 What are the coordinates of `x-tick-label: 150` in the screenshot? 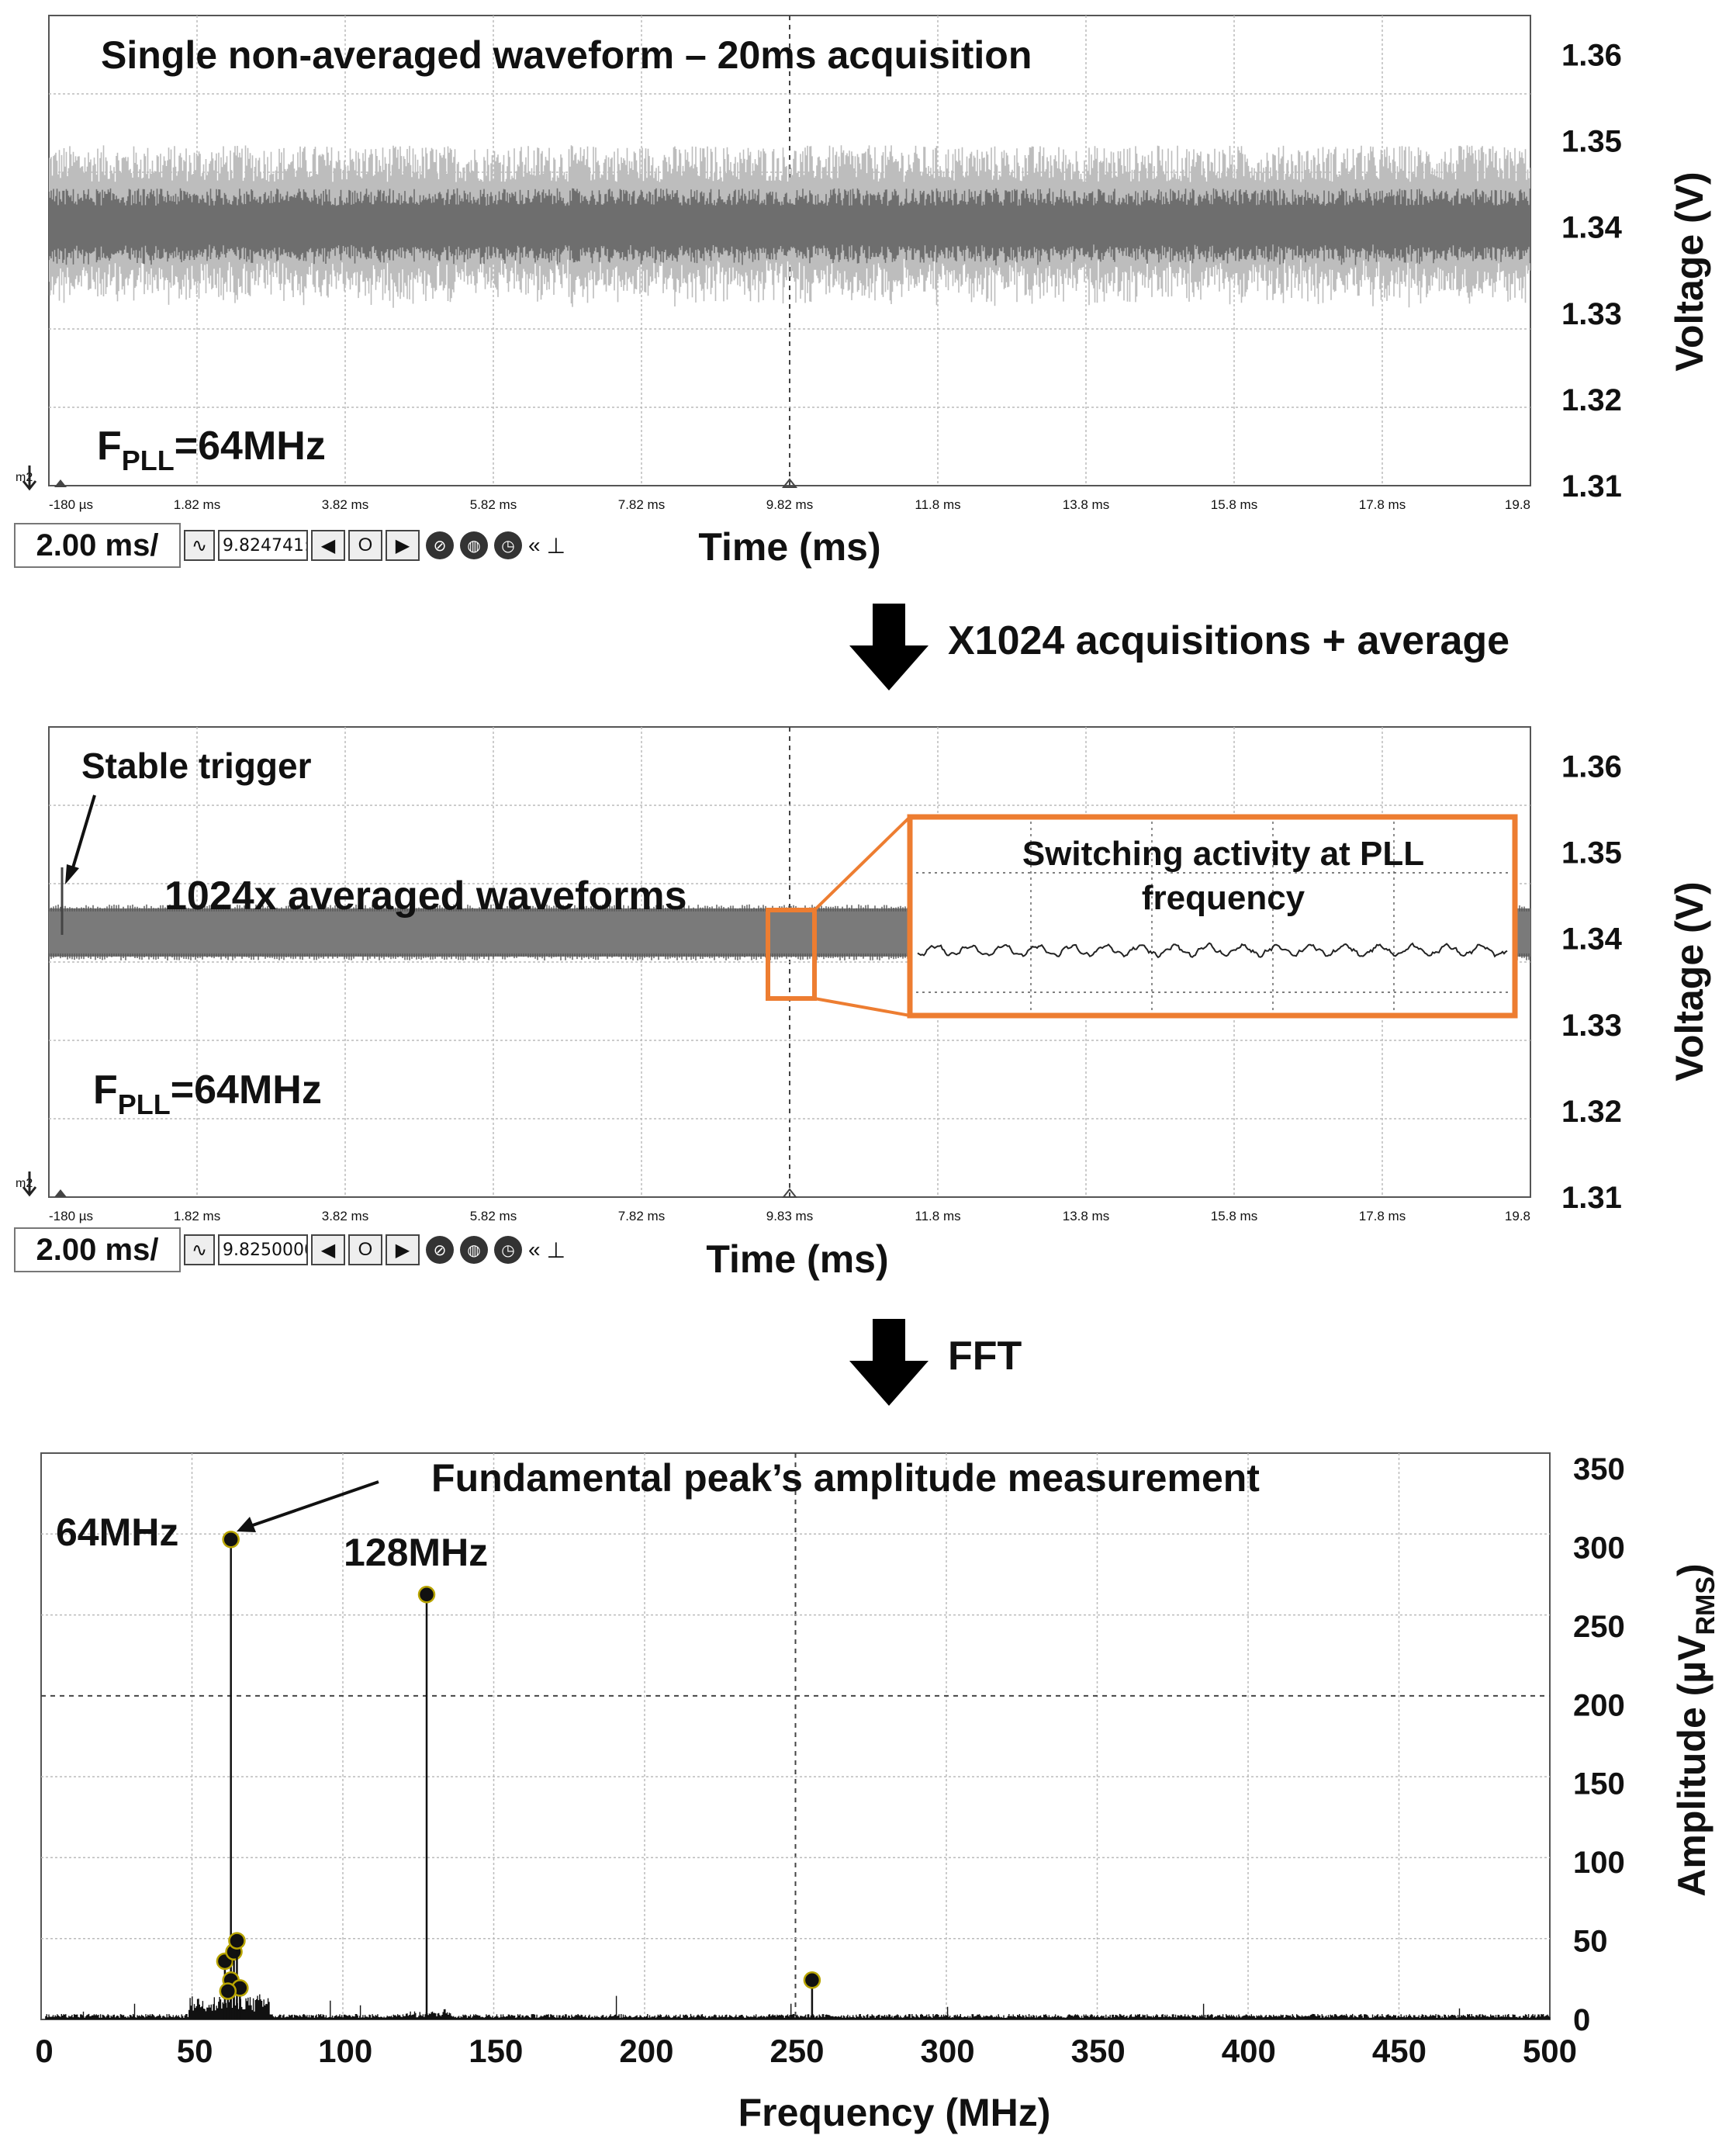 It's located at (496, 2051).